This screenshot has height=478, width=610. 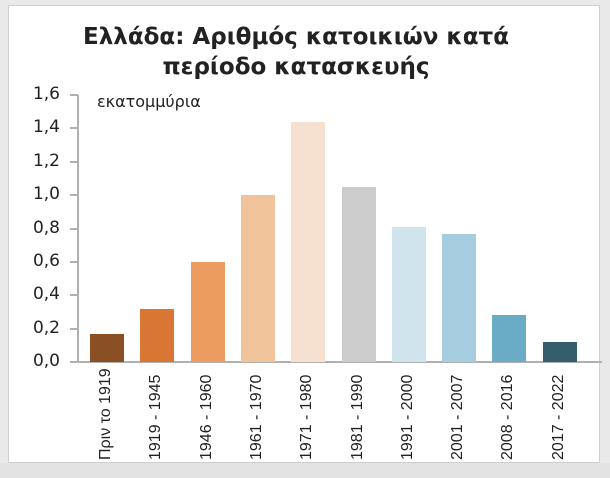 I want to click on x-tick-label: 1981 - 1990, so click(x=357, y=417).